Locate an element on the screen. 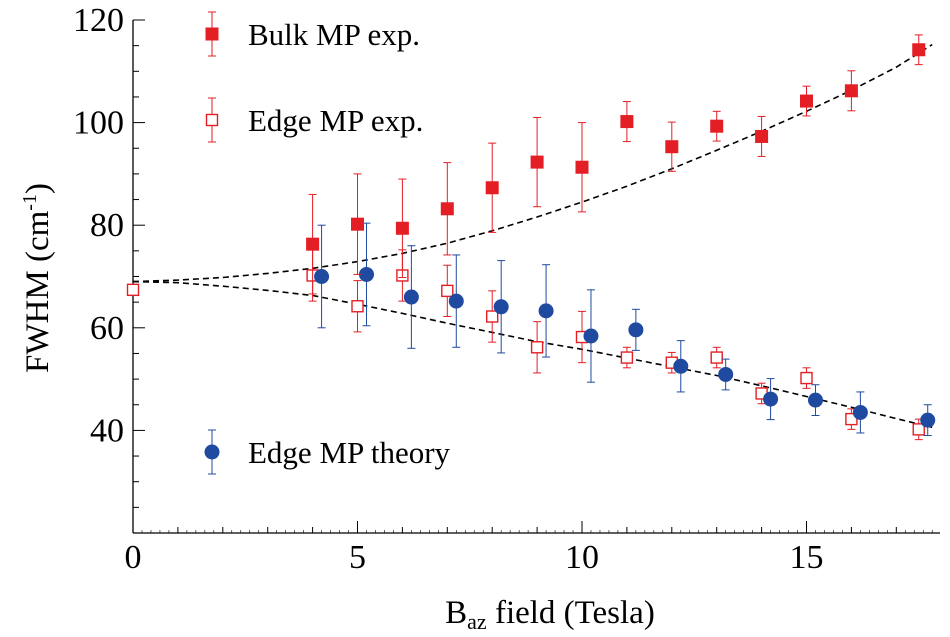 The width and height of the screenshot is (950, 637). legend-item: Edge MP exp. is located at coordinates (314, 120).